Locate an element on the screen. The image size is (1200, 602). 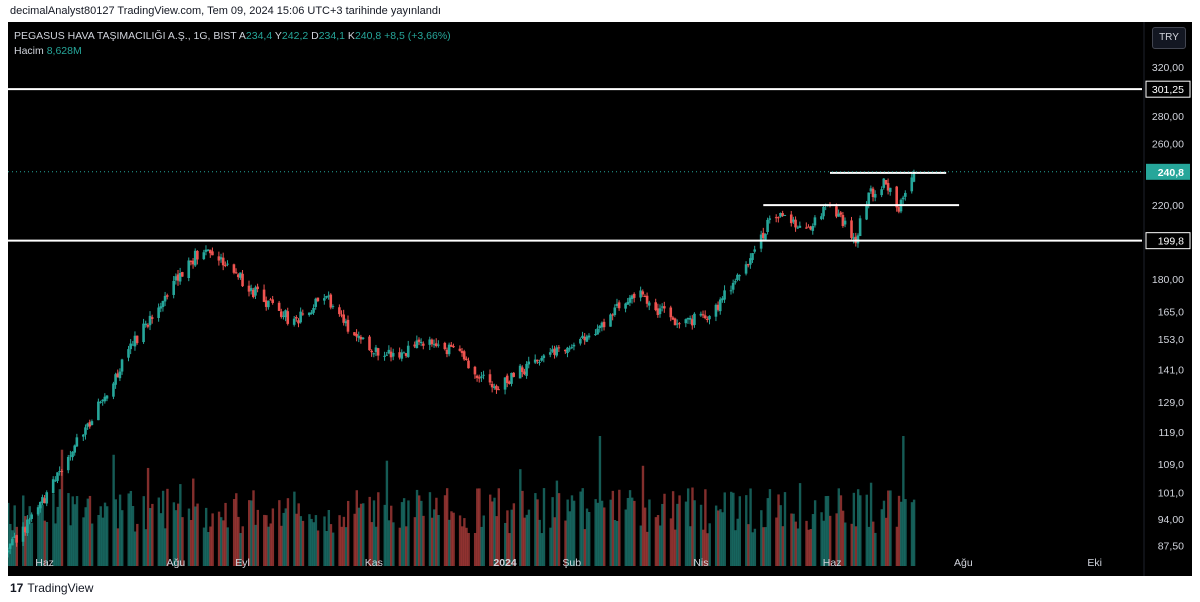
price-tick-label: 129,0 is located at coordinates (1171, 403).